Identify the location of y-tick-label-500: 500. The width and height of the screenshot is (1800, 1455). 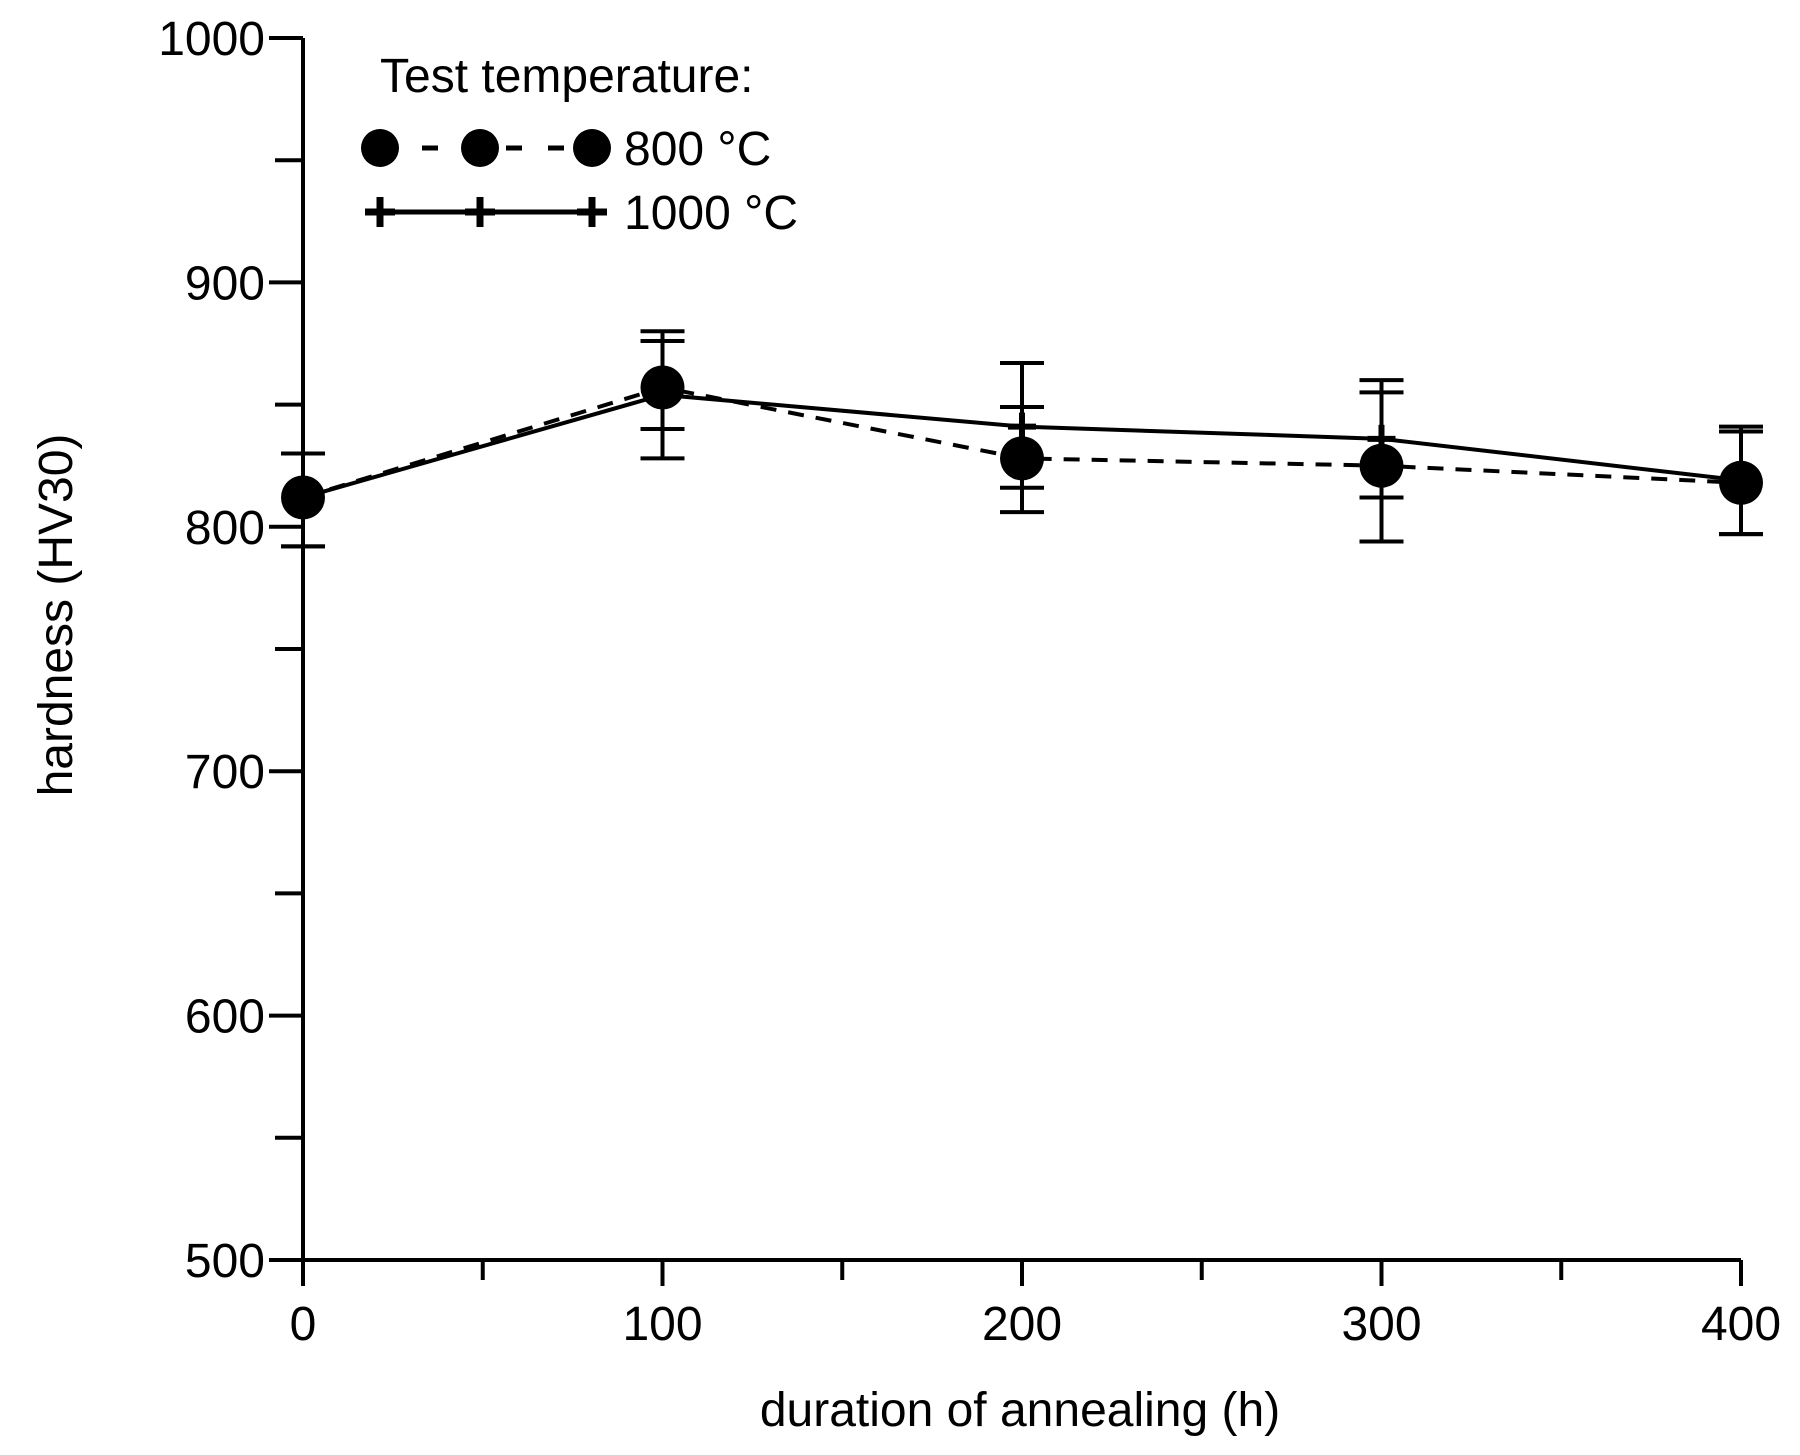
(225, 1261).